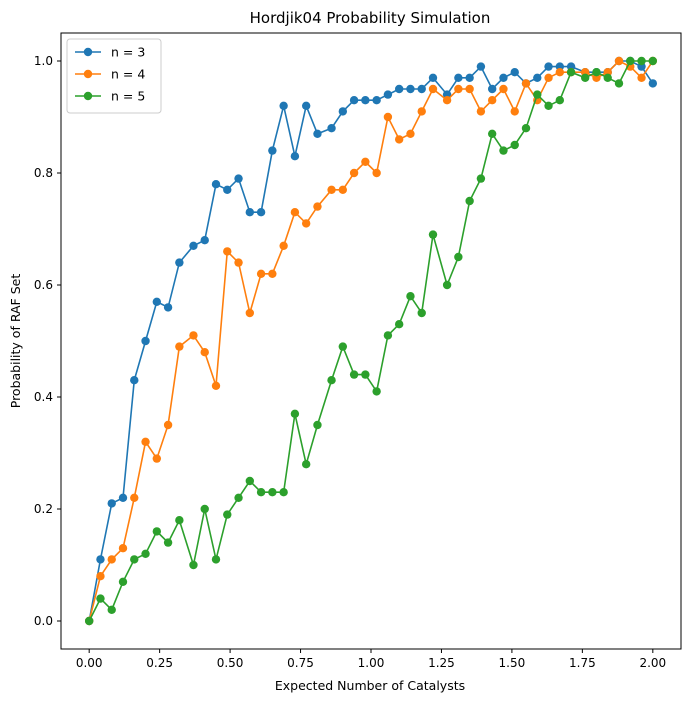 The width and height of the screenshot is (691, 701). I want to click on x-tick-label: 0.00, so click(89, 663).